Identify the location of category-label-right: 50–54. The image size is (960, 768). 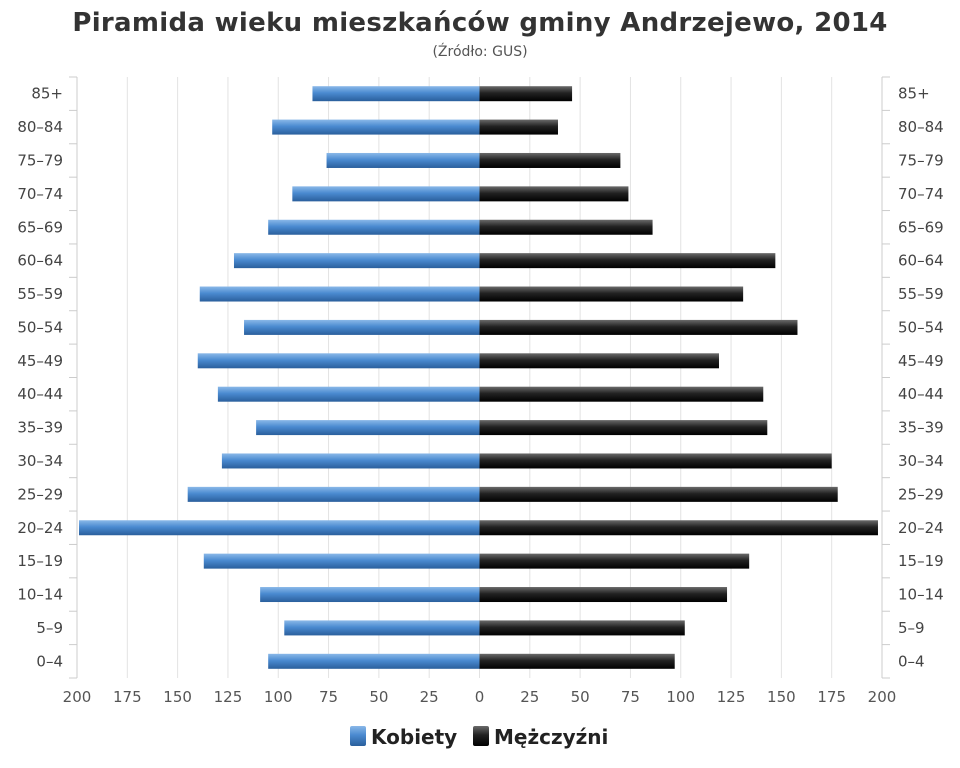
(921, 327).